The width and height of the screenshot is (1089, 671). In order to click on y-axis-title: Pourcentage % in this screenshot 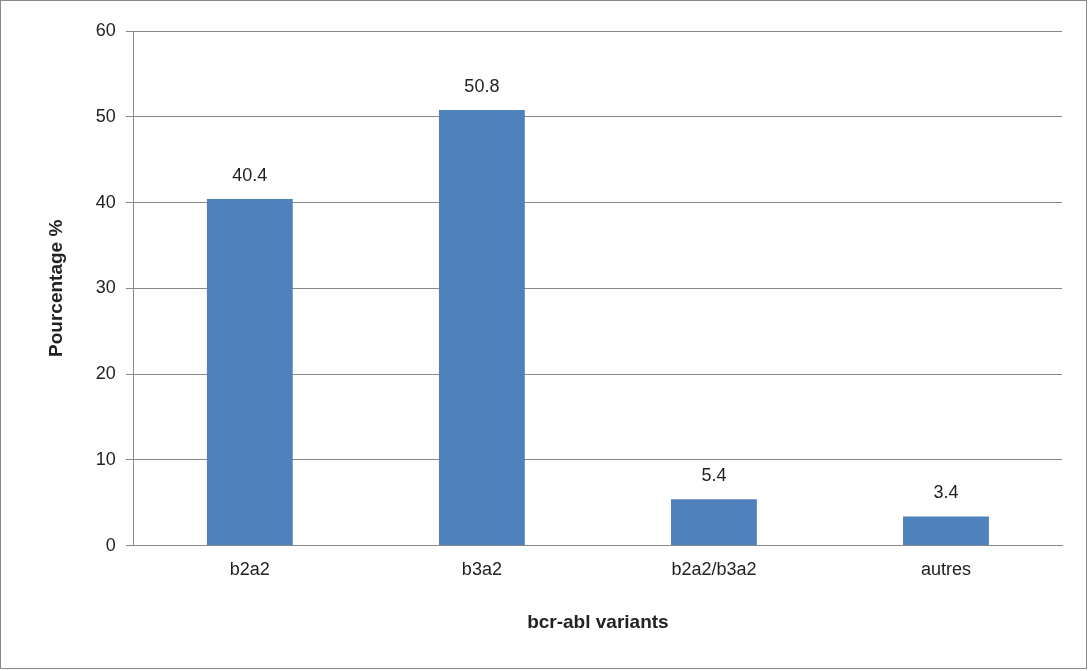, I will do `click(55, 288)`.